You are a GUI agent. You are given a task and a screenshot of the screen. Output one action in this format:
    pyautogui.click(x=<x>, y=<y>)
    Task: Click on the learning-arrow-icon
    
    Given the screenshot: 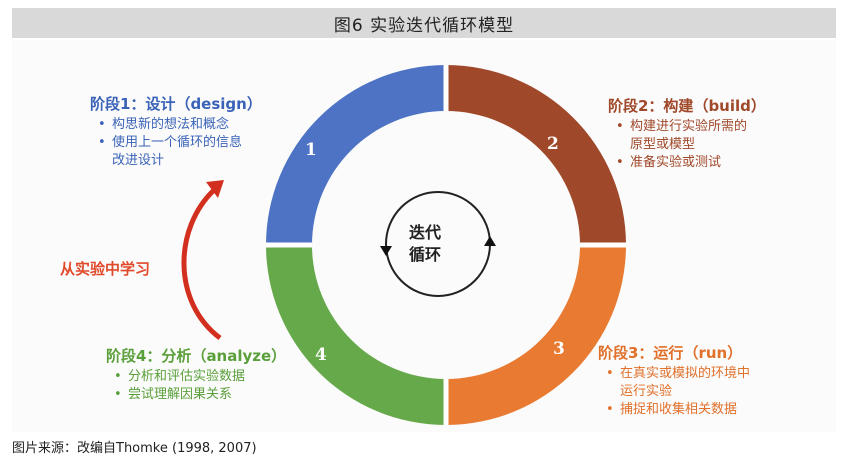 What is the action you would take?
    pyautogui.click(x=201, y=264)
    